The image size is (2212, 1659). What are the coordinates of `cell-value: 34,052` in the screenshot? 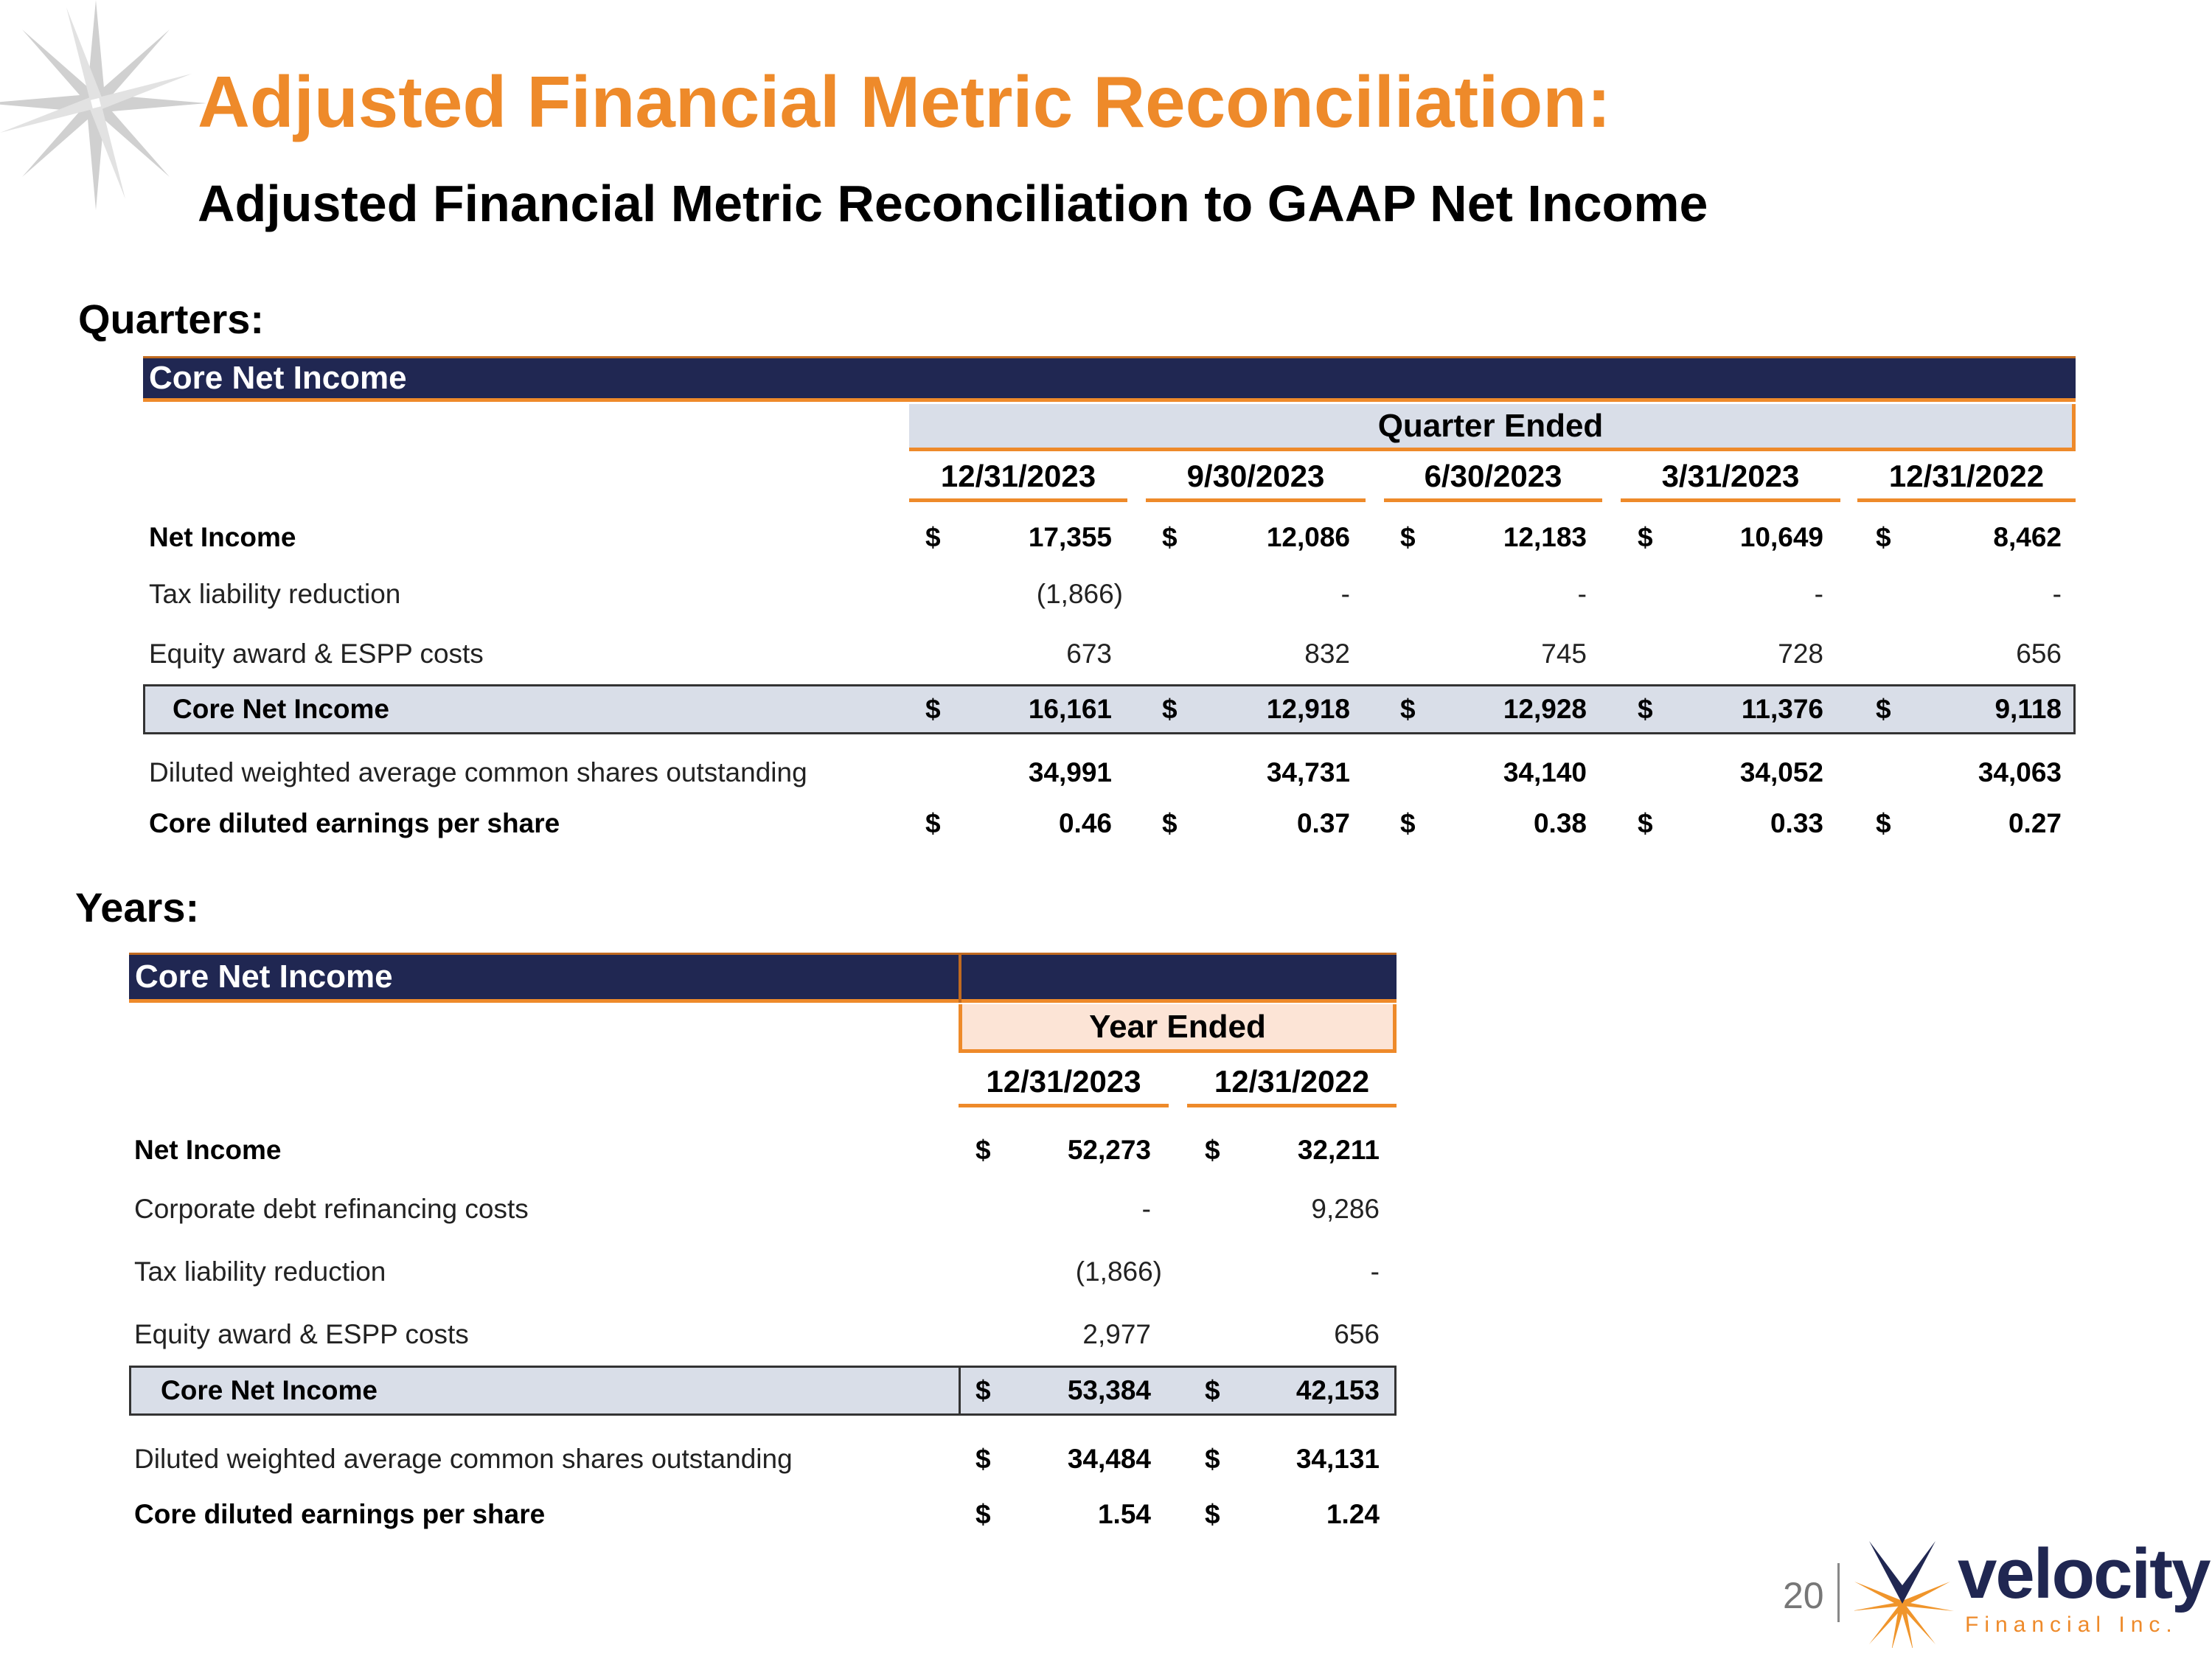 It's located at (1781, 772).